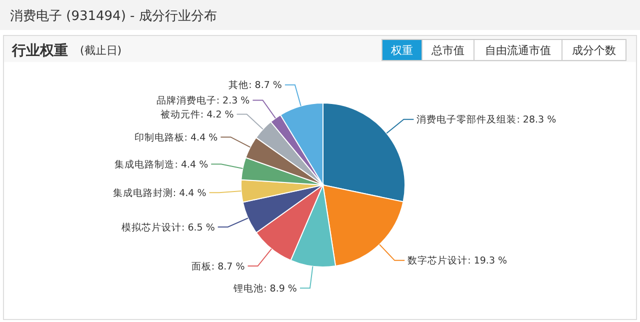  What do you see at coordinates (458, 260) in the screenshot?
I see `slice-label: 数字芯片设计: 19.3 %` at bounding box center [458, 260].